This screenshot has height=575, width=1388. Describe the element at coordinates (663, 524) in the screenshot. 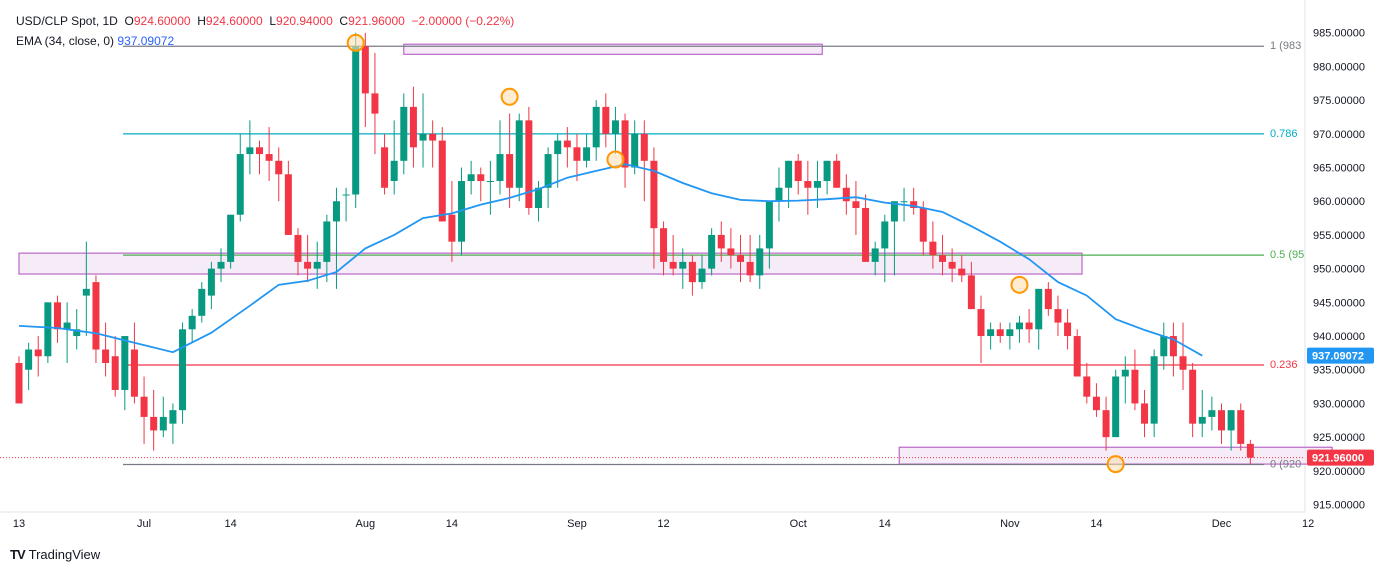

I see `time-tick-label: 12` at that location.